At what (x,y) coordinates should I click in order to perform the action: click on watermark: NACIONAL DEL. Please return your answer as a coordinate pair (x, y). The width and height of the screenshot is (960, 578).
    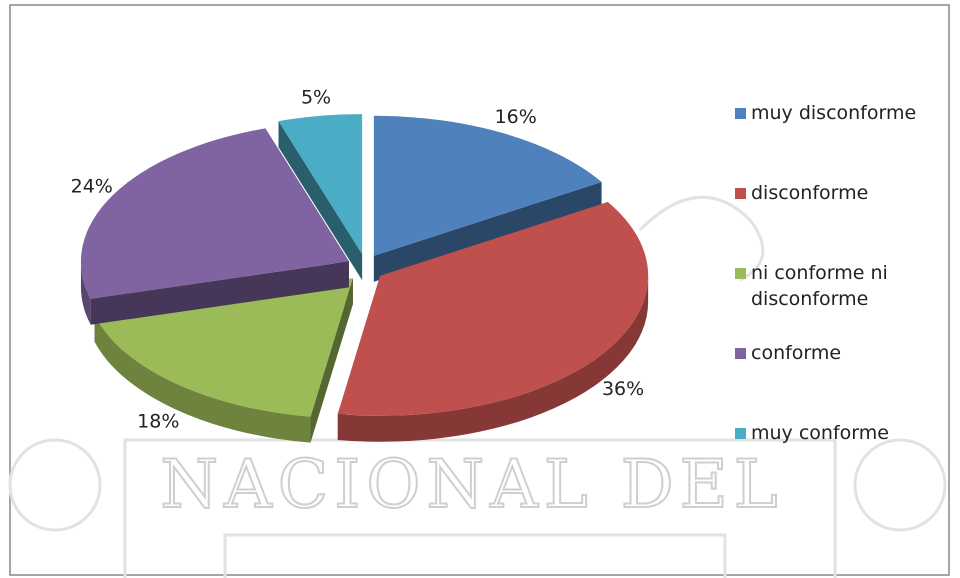
    Looking at the image, I should click on (471, 484).